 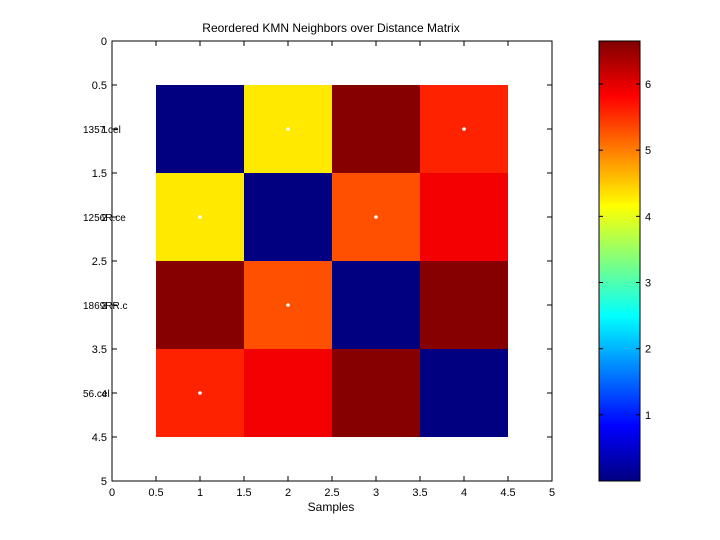 I want to click on x-tick-label: 3, so click(x=376, y=493).